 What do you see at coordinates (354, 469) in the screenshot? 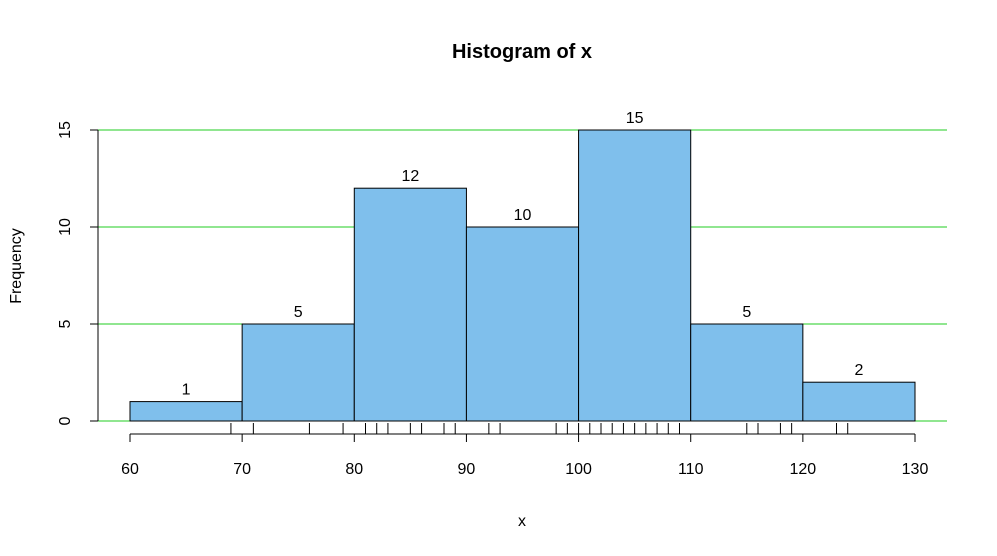
I see `x-tick-label: 80` at bounding box center [354, 469].